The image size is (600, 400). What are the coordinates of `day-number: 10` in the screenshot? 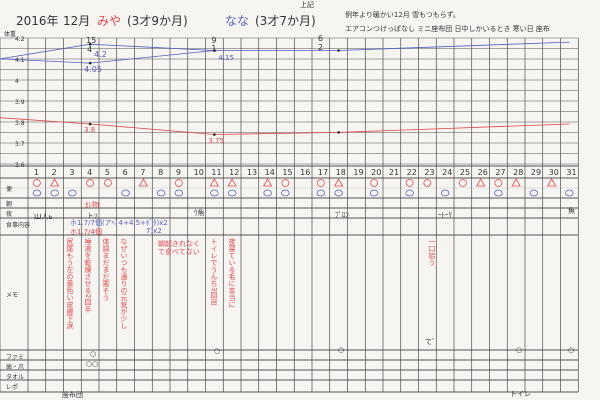 It's located at (198, 172).